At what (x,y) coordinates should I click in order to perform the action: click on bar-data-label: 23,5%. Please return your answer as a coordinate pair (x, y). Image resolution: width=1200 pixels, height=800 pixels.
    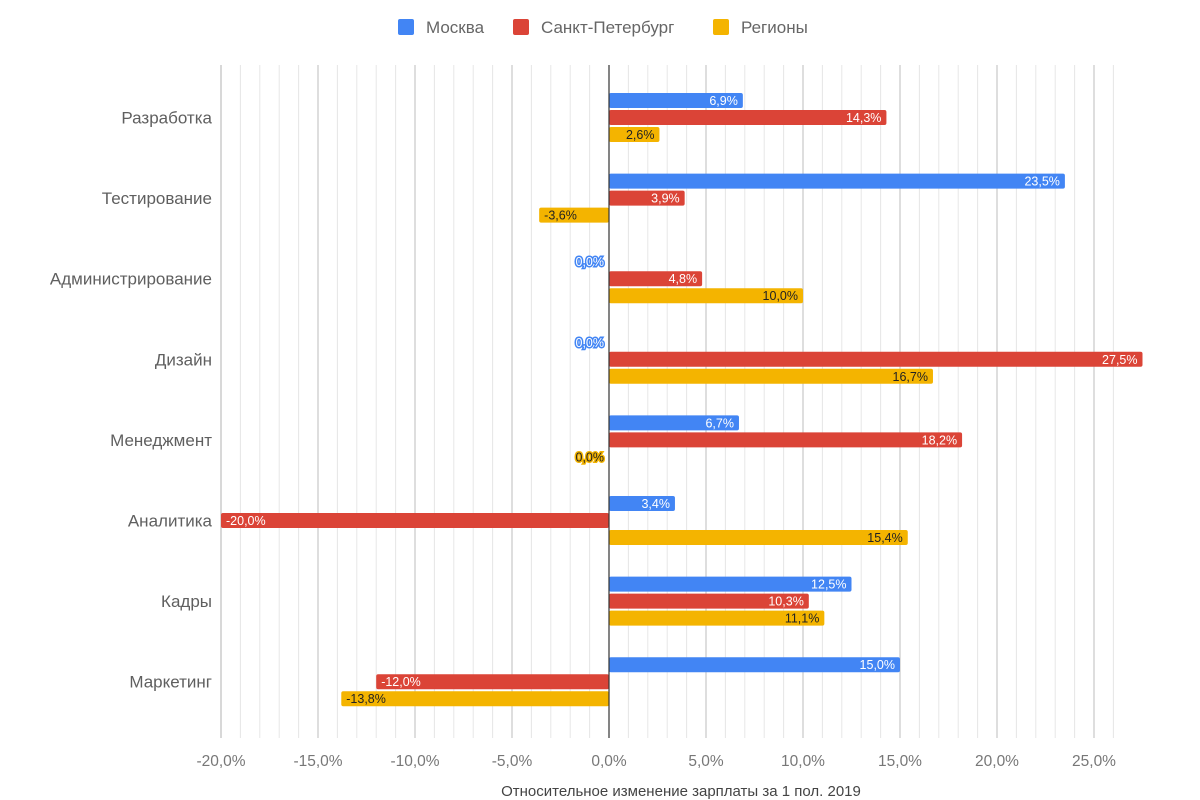
    Looking at the image, I should click on (1041, 182).